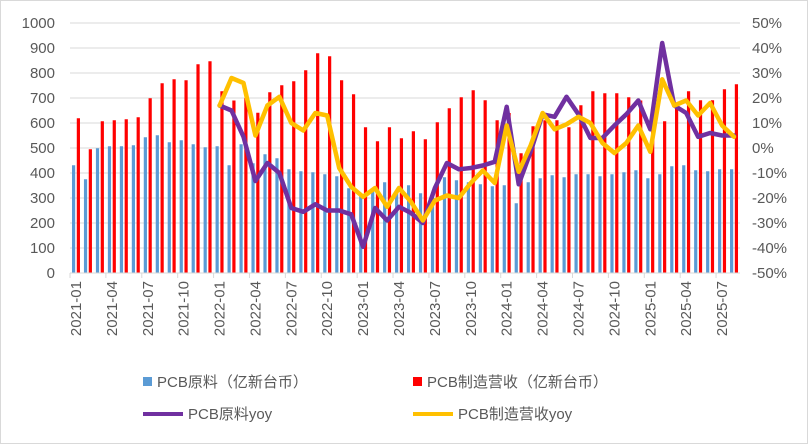 This screenshot has height=444, width=808. What do you see at coordinates (51, 273) in the screenshot?
I see `y-left-tick-label: 0` at bounding box center [51, 273].